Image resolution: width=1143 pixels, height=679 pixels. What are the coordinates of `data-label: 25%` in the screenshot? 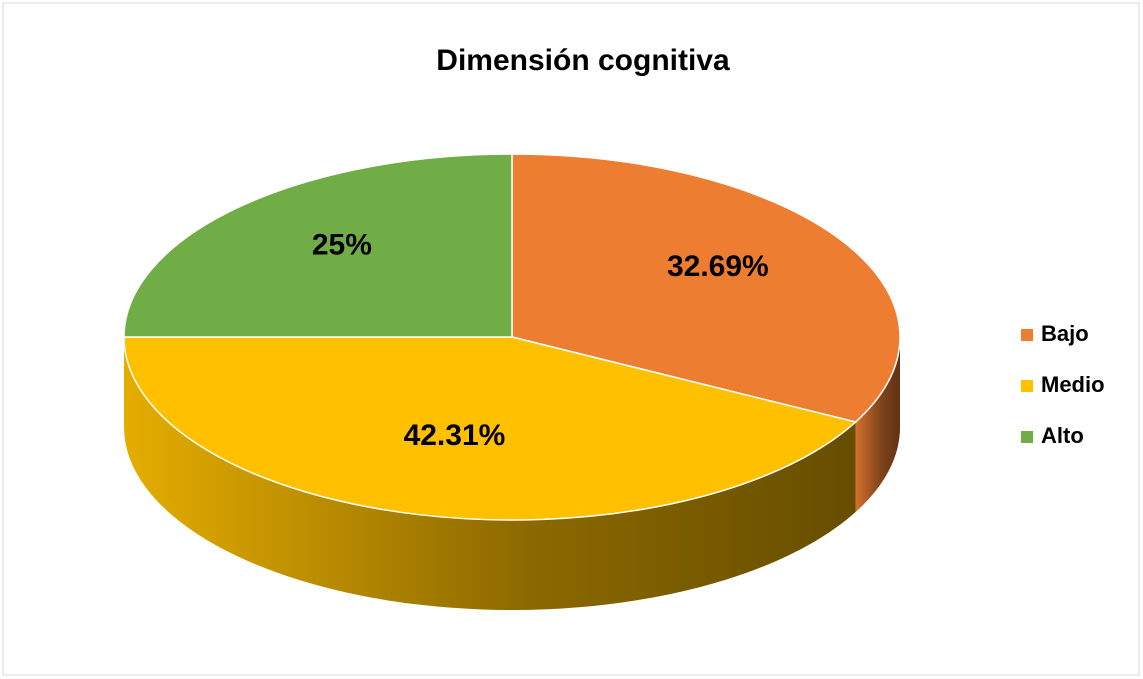 It's located at (342, 245).